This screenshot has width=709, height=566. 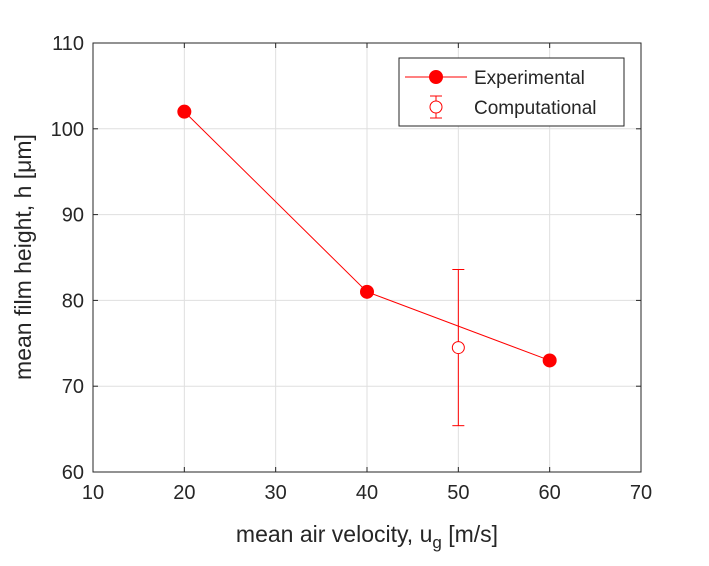 I want to click on x-axis-label-subscript: g, so click(x=436, y=542).